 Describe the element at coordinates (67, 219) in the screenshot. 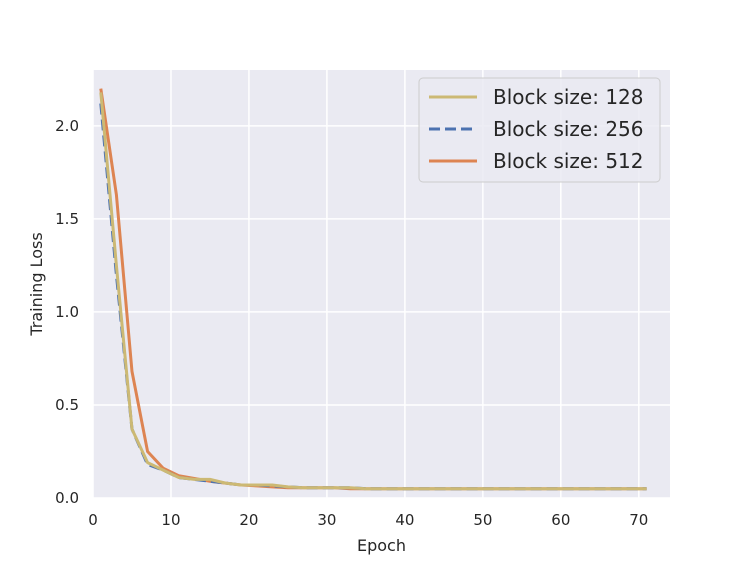

I see `y-tick-label: 1.5` at that location.